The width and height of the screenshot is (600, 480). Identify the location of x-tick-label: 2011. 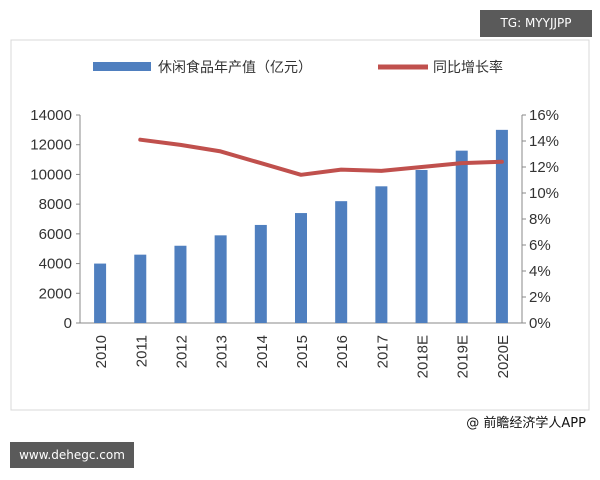
(141, 351).